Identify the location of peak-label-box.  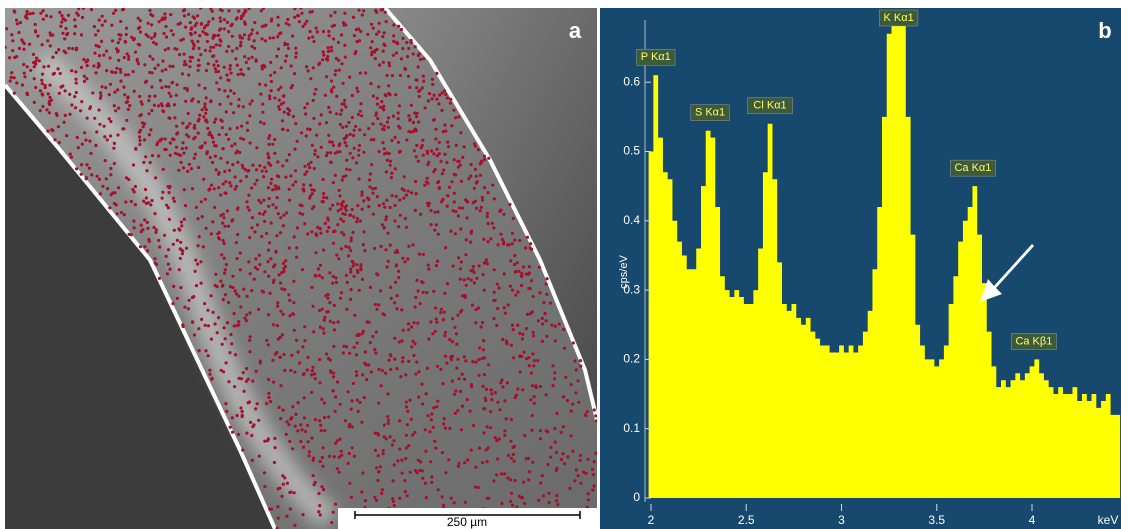
(1034, 341).